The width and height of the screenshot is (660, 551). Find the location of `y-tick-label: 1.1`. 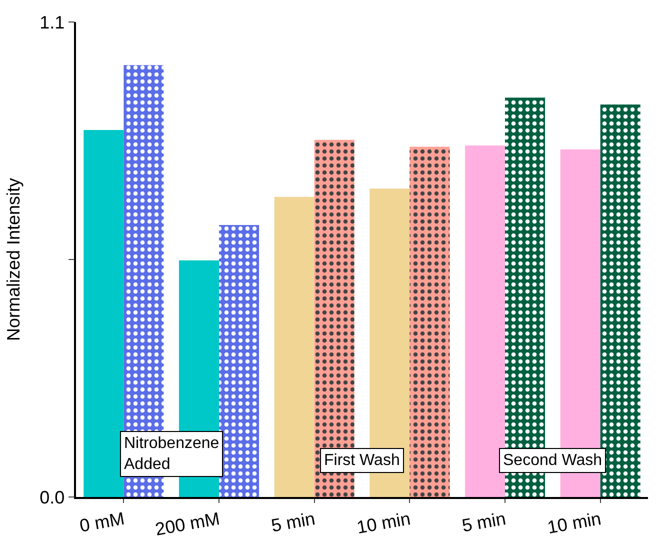

y-tick-label: 1.1 is located at coordinates (52, 22).